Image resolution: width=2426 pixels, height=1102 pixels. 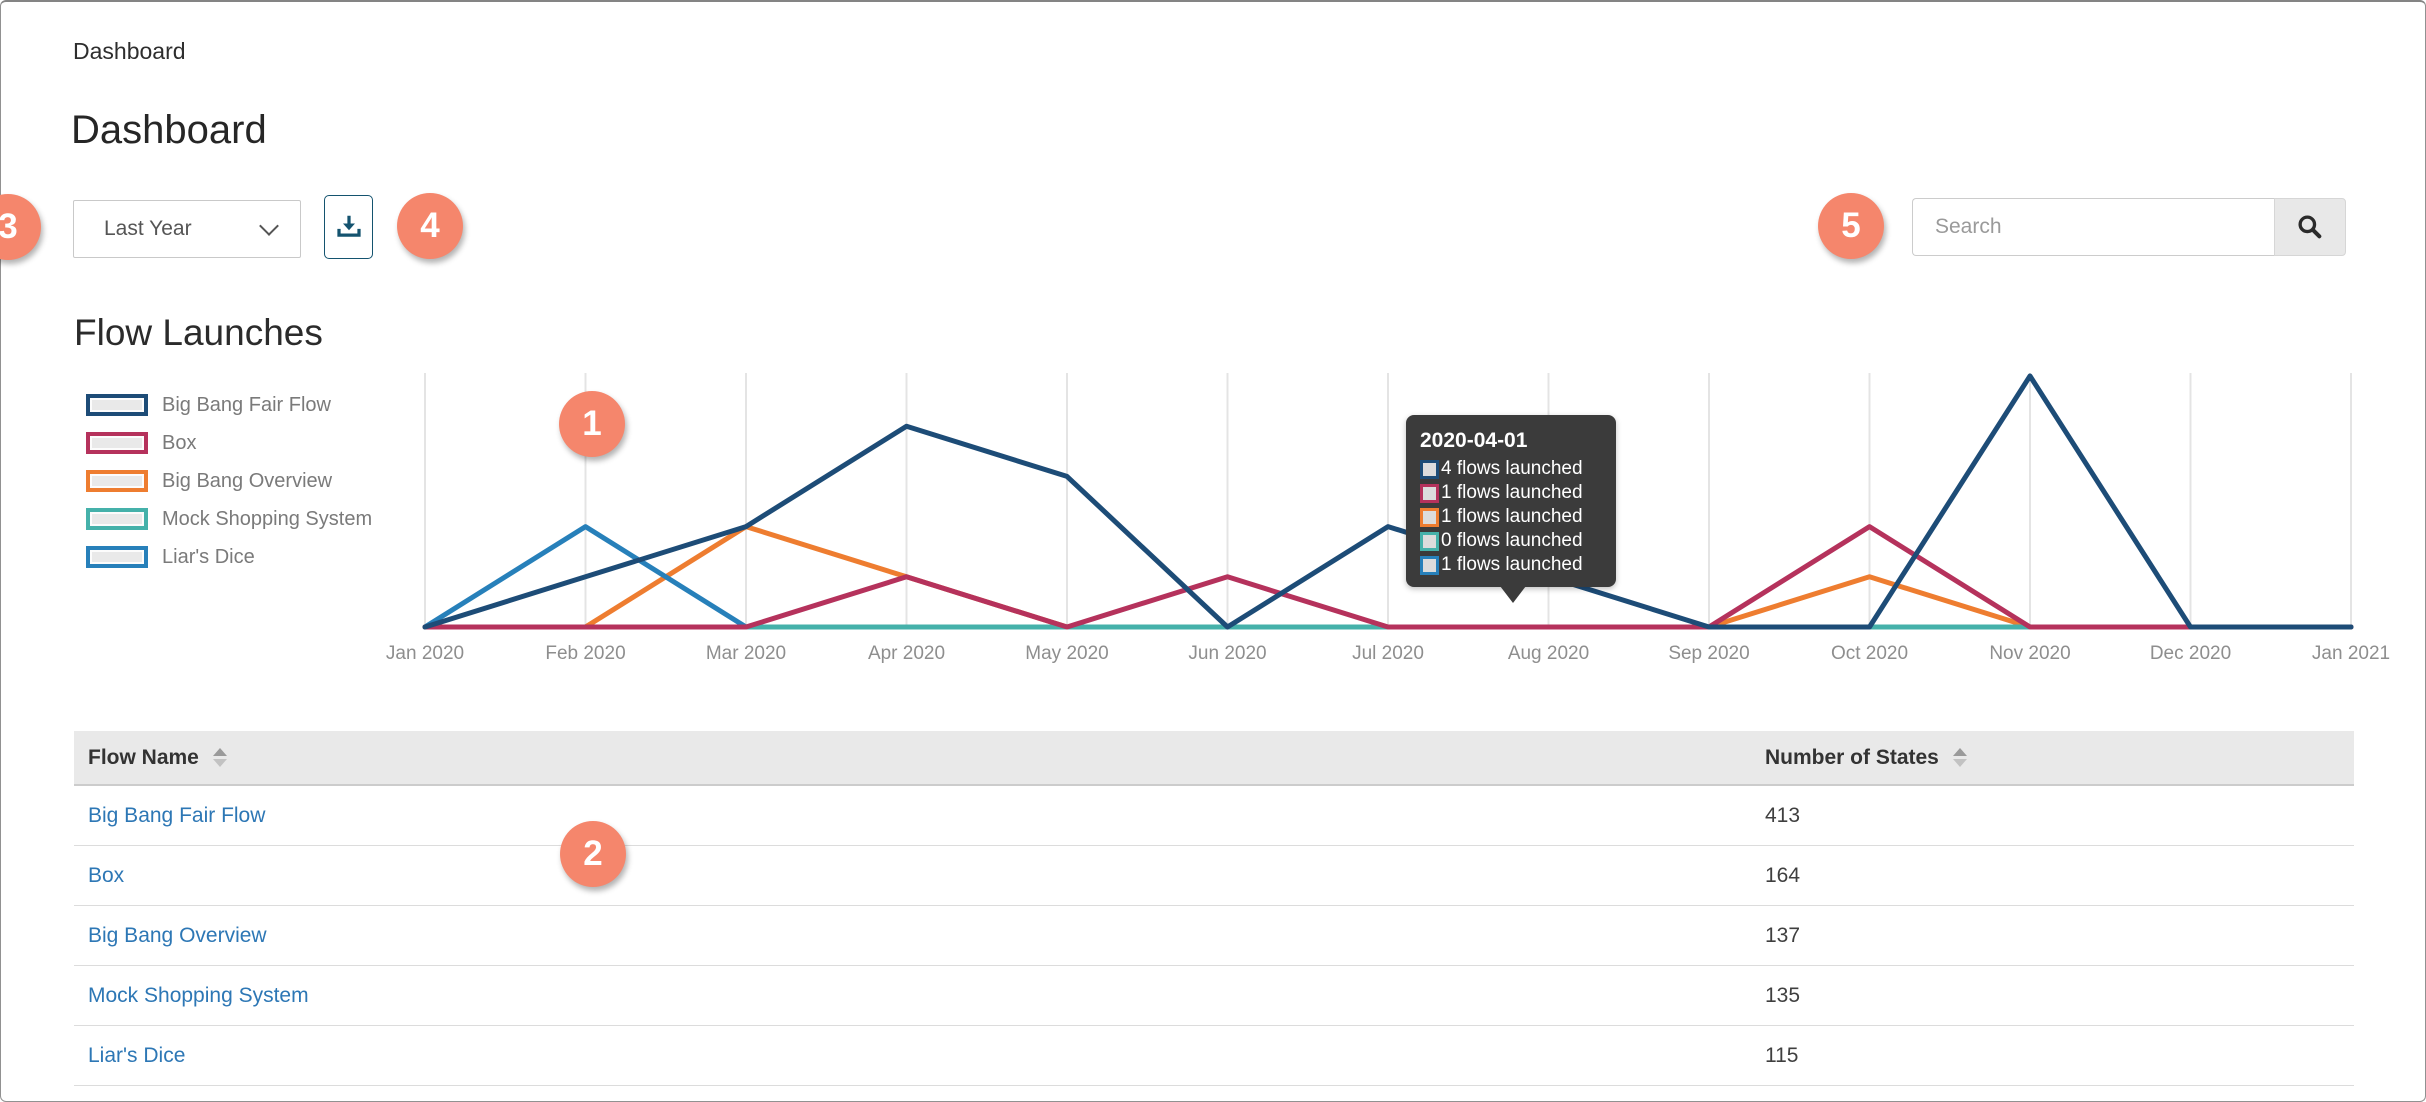 I want to click on time-range-select: Last Year, so click(x=187, y=229).